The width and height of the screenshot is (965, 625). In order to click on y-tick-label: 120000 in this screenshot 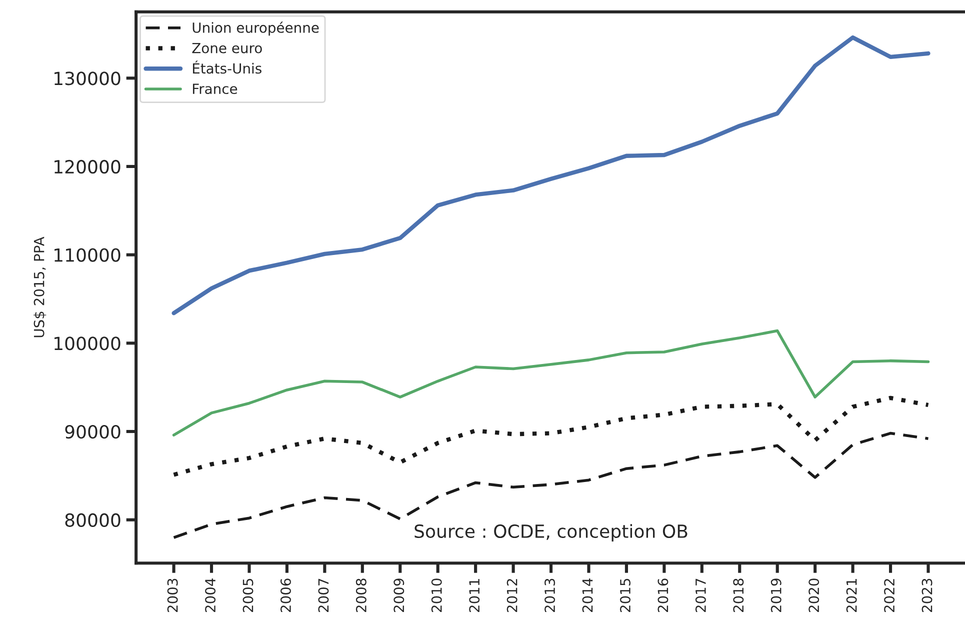, I will do `click(87, 167)`.